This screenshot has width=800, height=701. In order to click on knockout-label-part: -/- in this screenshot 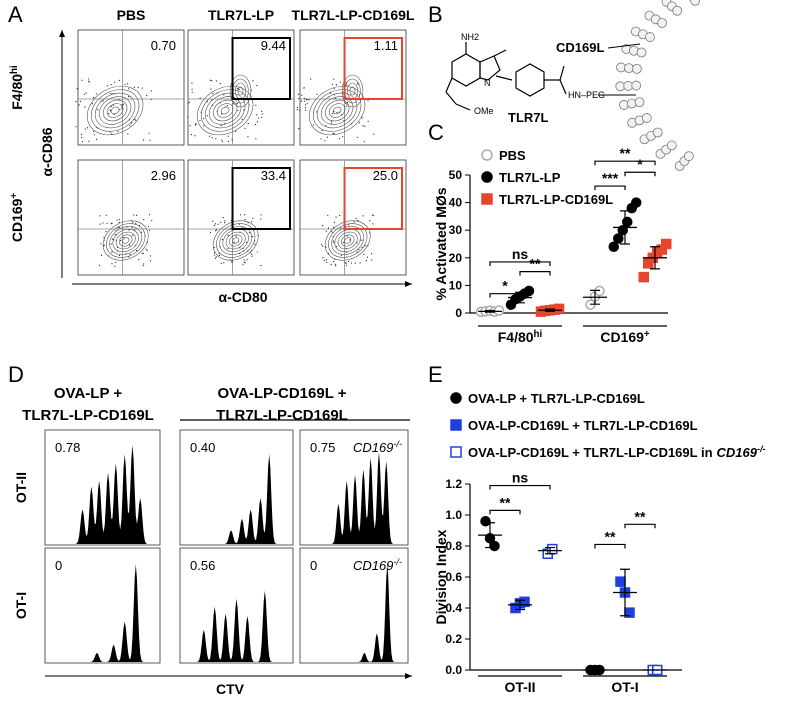, I will do `click(397, 444)`.